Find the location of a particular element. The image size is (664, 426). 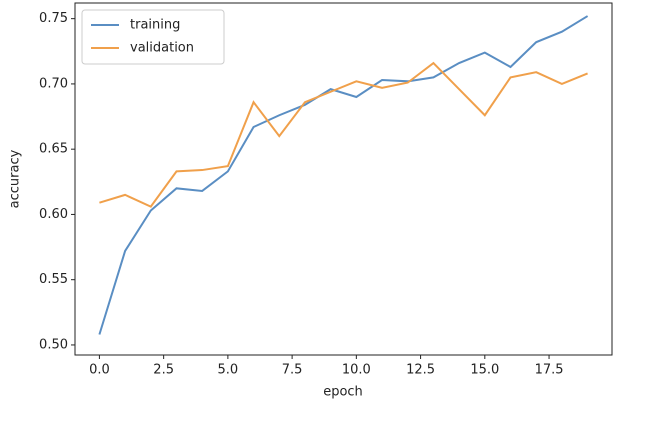

x-tick-label: 7.5 is located at coordinates (292, 370).